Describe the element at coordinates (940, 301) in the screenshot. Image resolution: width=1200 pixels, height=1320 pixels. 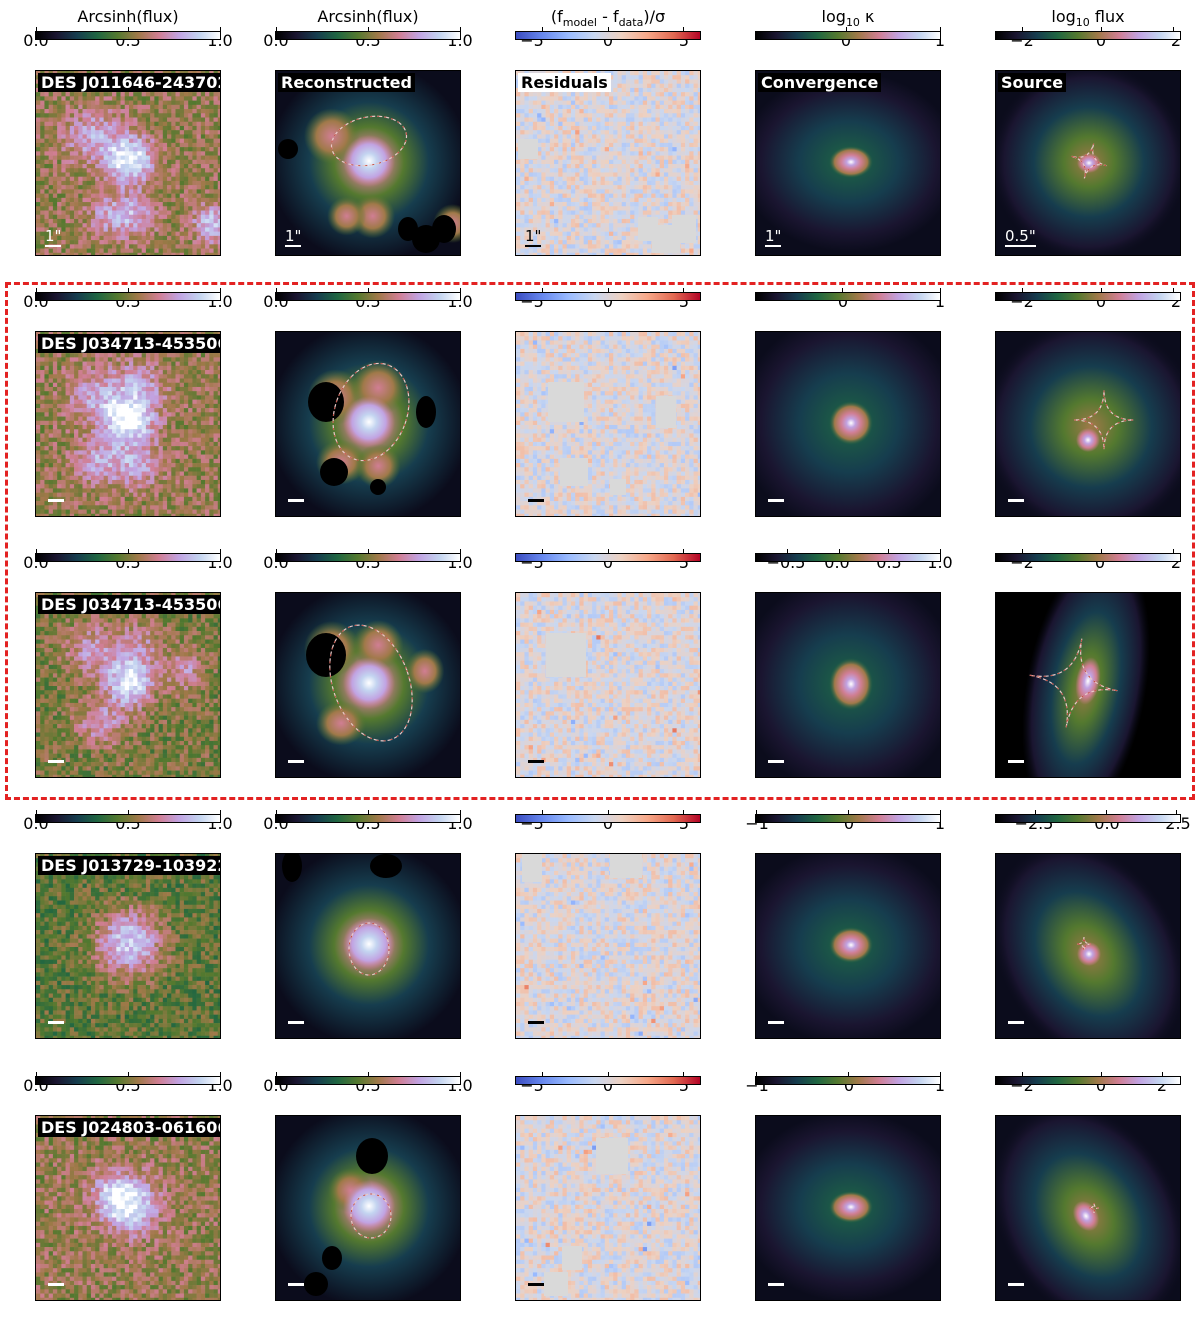
I see `tick-label: 1` at that location.